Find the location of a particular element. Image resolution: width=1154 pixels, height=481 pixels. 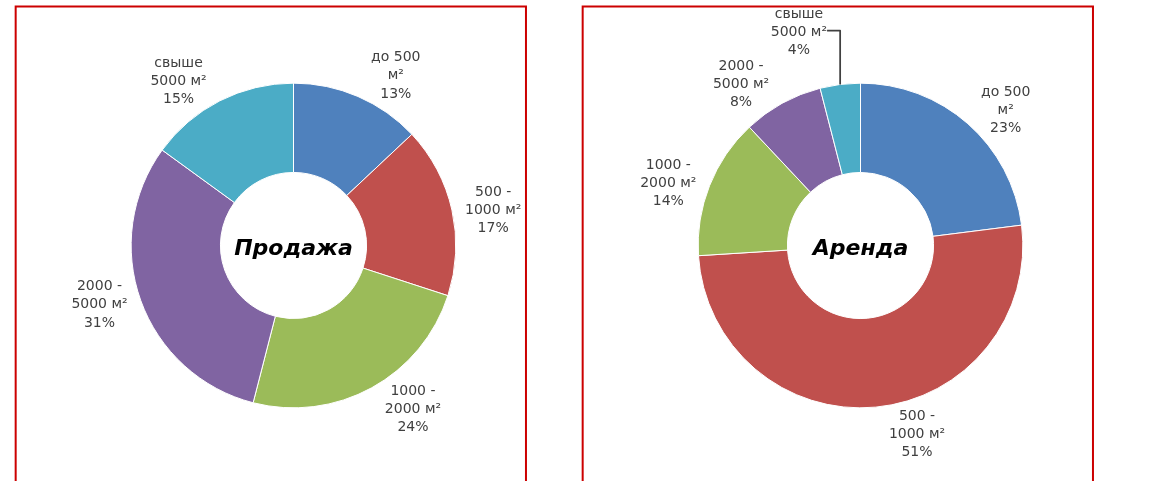

data-label: 31% is located at coordinates (99, 321).